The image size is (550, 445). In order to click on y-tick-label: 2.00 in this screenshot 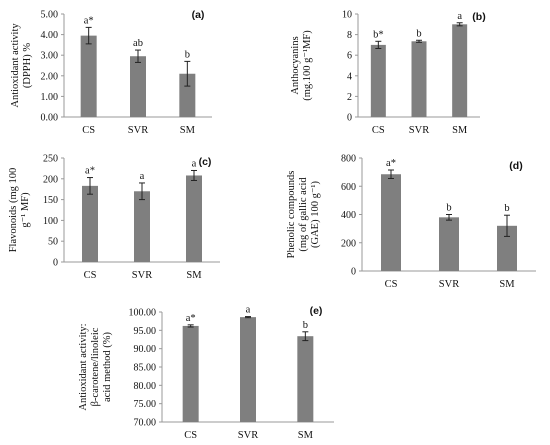, I will do `click(50, 76)`.